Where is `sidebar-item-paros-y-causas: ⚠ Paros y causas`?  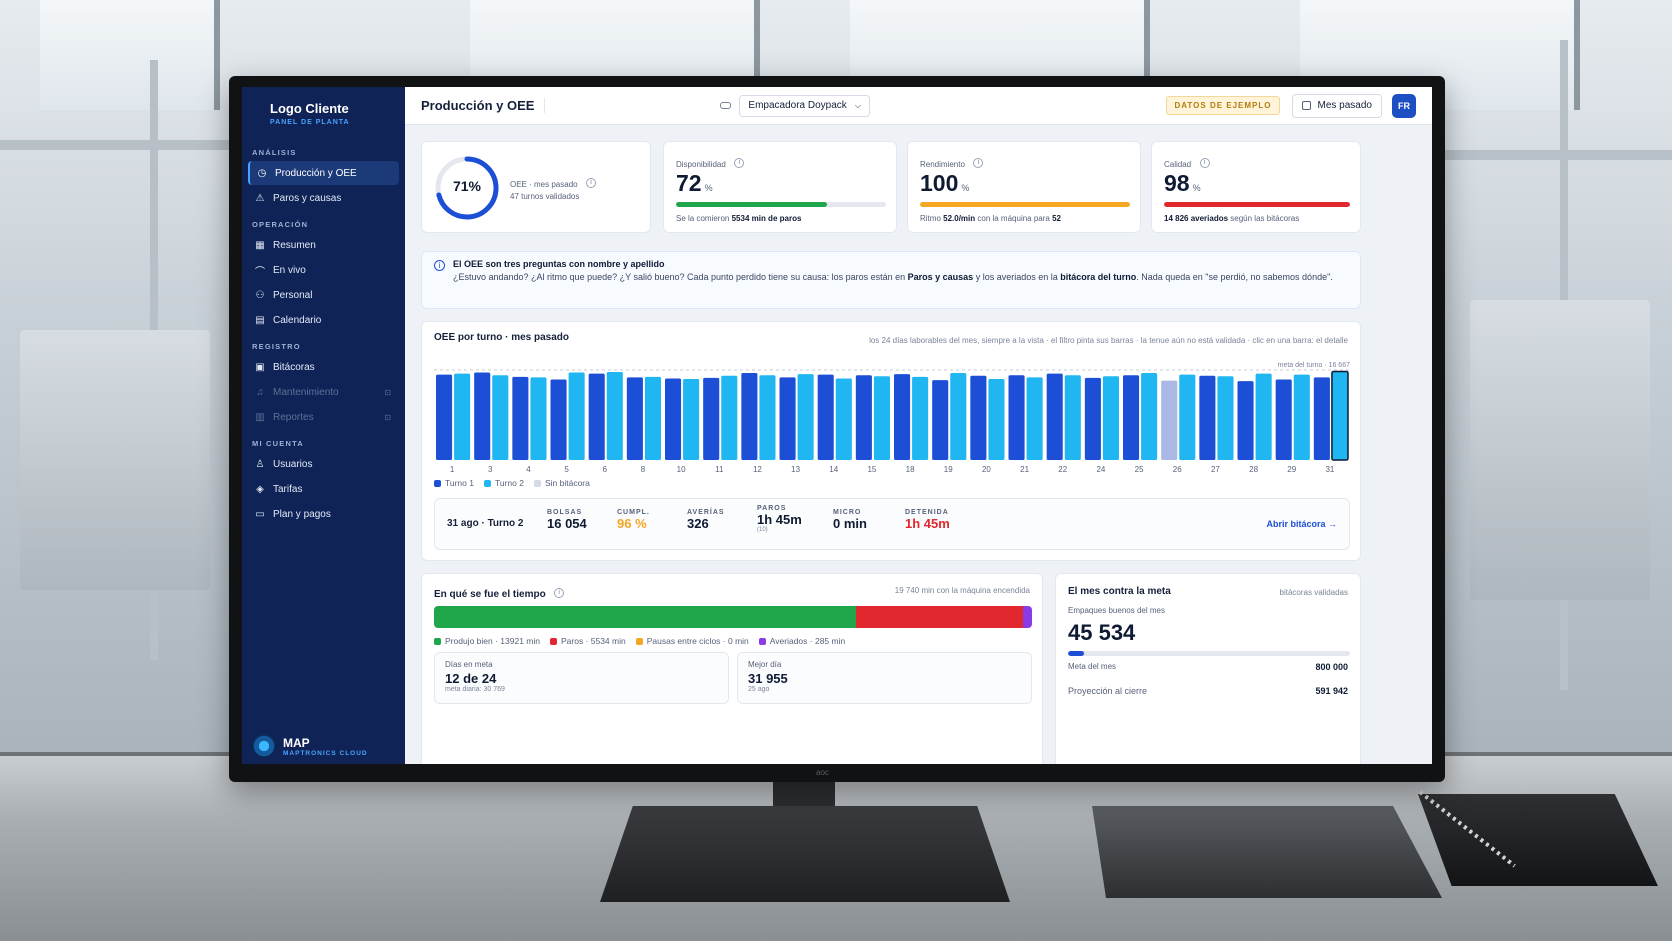 sidebar-item-paros-y-causas: ⚠ Paros y causas is located at coordinates (323, 198).